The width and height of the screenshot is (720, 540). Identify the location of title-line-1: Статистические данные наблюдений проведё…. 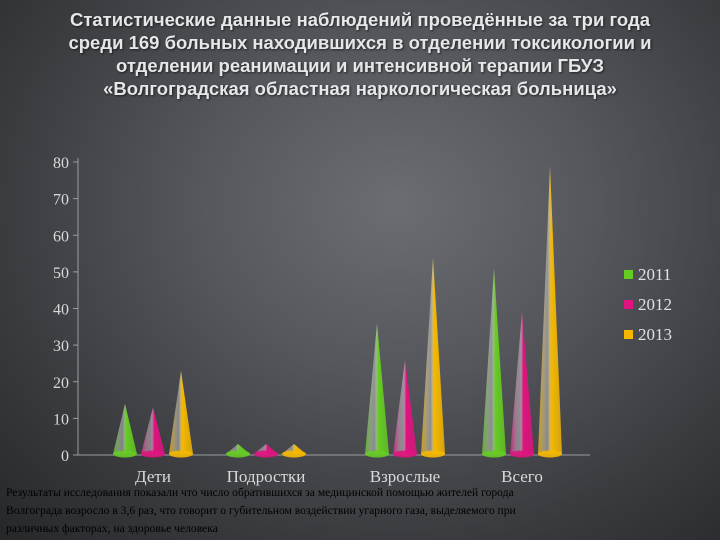
(360, 19).